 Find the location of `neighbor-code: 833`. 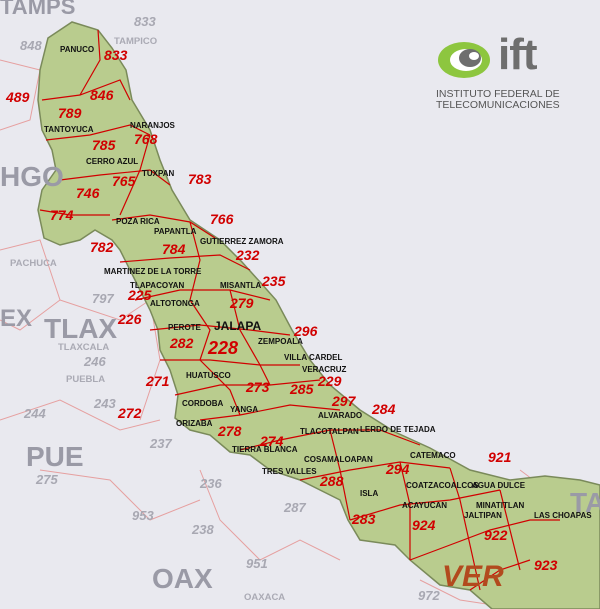

neighbor-code: 833 is located at coordinates (145, 21).